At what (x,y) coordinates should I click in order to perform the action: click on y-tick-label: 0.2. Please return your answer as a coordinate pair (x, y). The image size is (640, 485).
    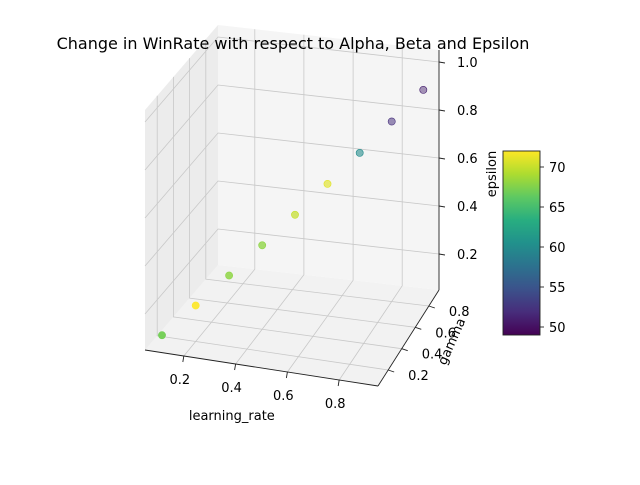
    Looking at the image, I should click on (418, 376).